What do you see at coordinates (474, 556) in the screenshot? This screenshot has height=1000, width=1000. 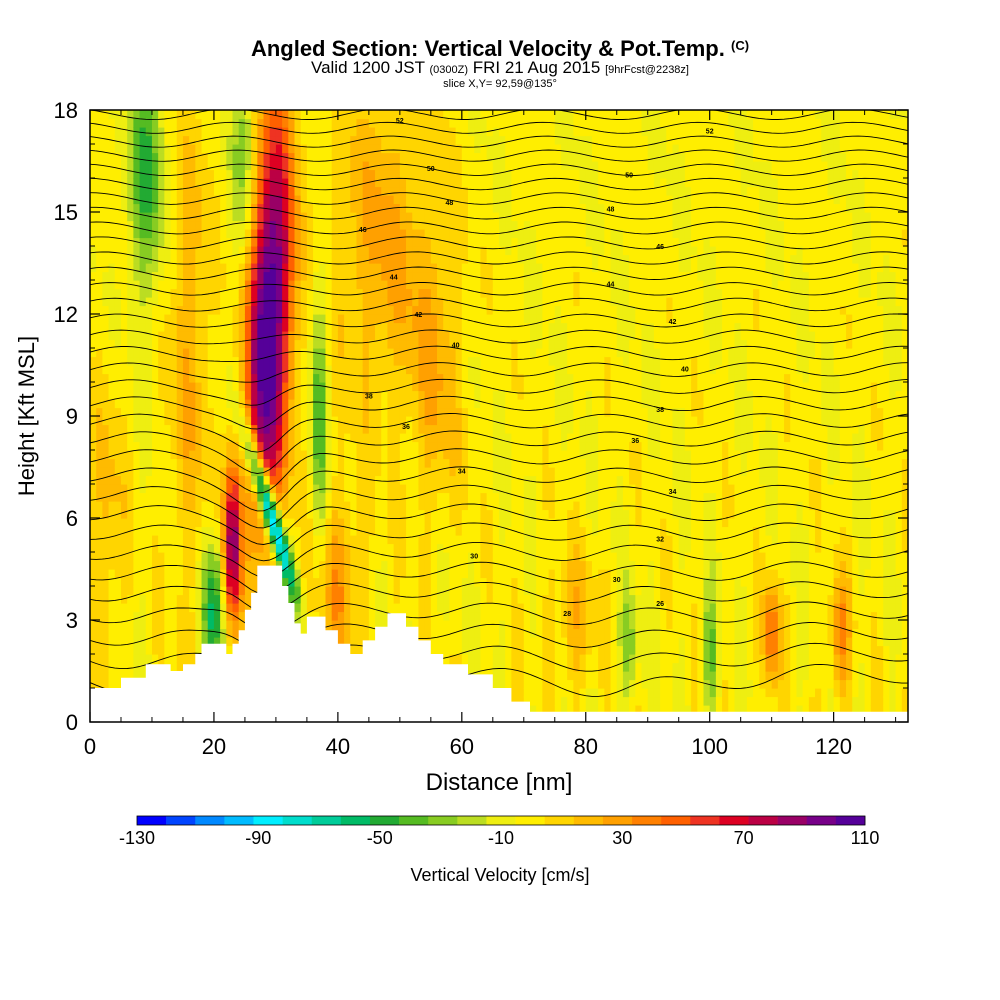 I see `contour-label-4: 30` at bounding box center [474, 556].